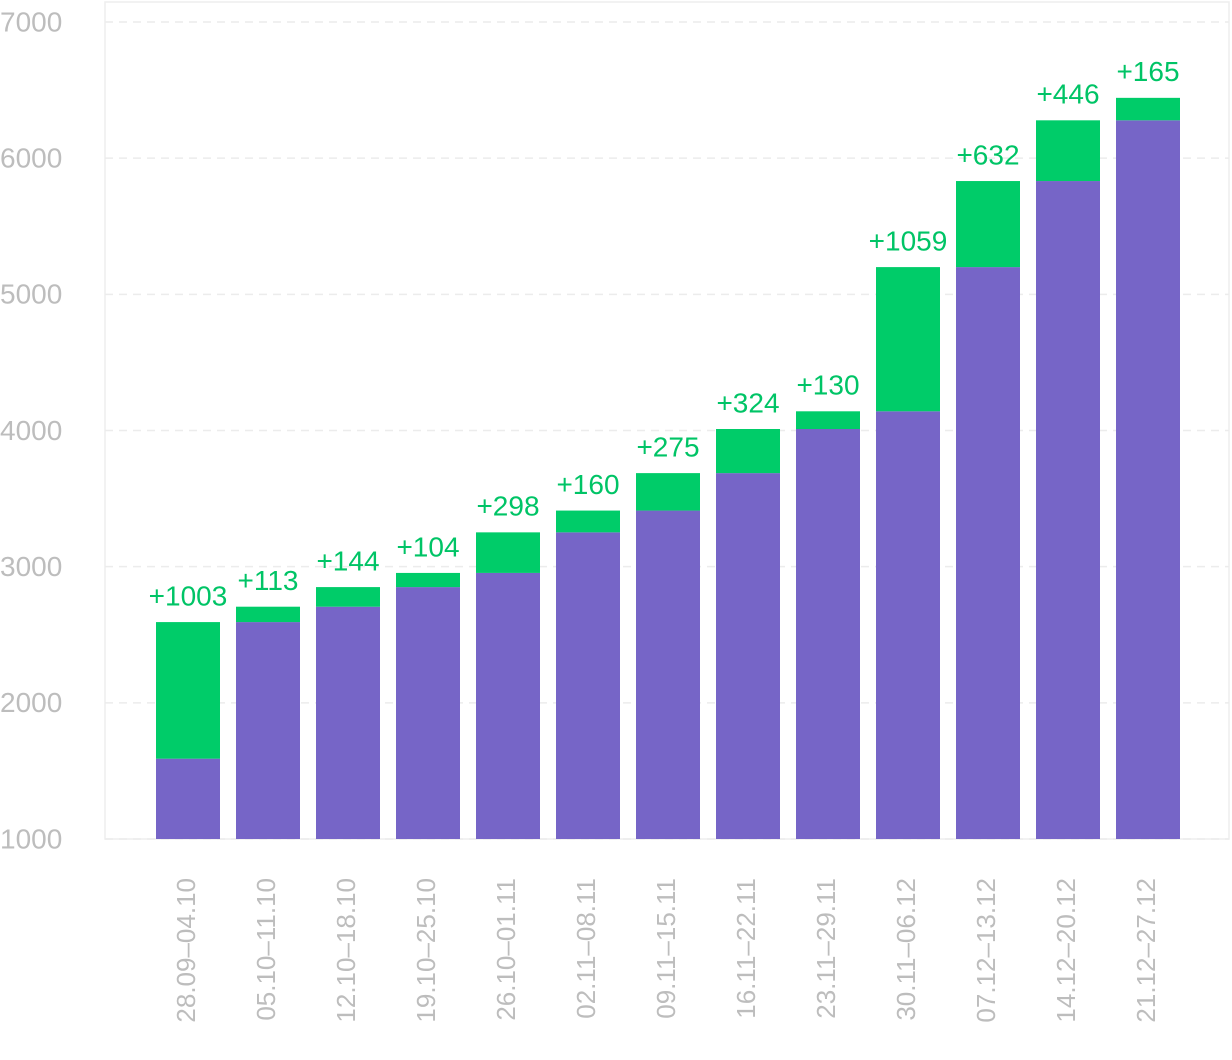 This screenshot has width=1232, height=1060. I want to click on x-tick-label: 14.12–20.12, so click(1066, 950).